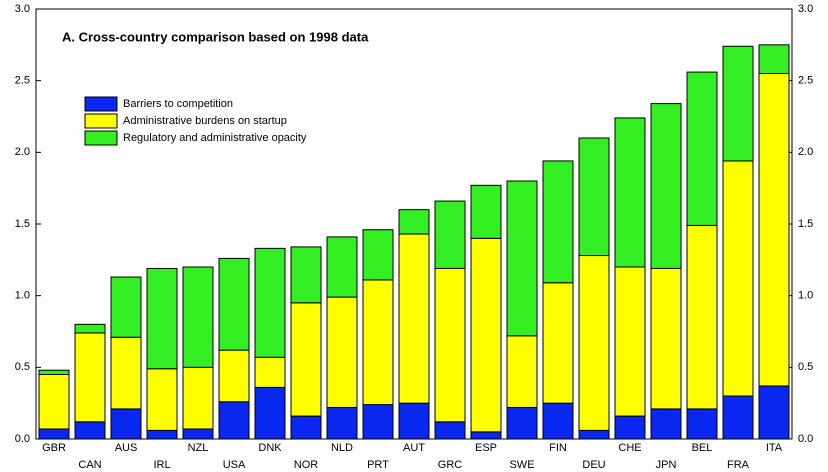 The image size is (828, 472). I want to click on x-tick-label: CAN, so click(89, 465).